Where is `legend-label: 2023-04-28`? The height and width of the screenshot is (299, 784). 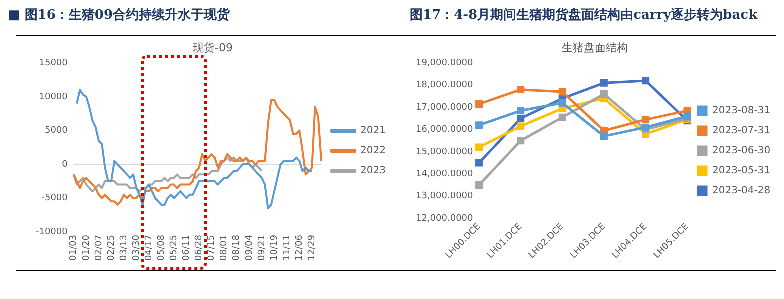
legend-label: 2023-04-28 is located at coordinates (741, 191).